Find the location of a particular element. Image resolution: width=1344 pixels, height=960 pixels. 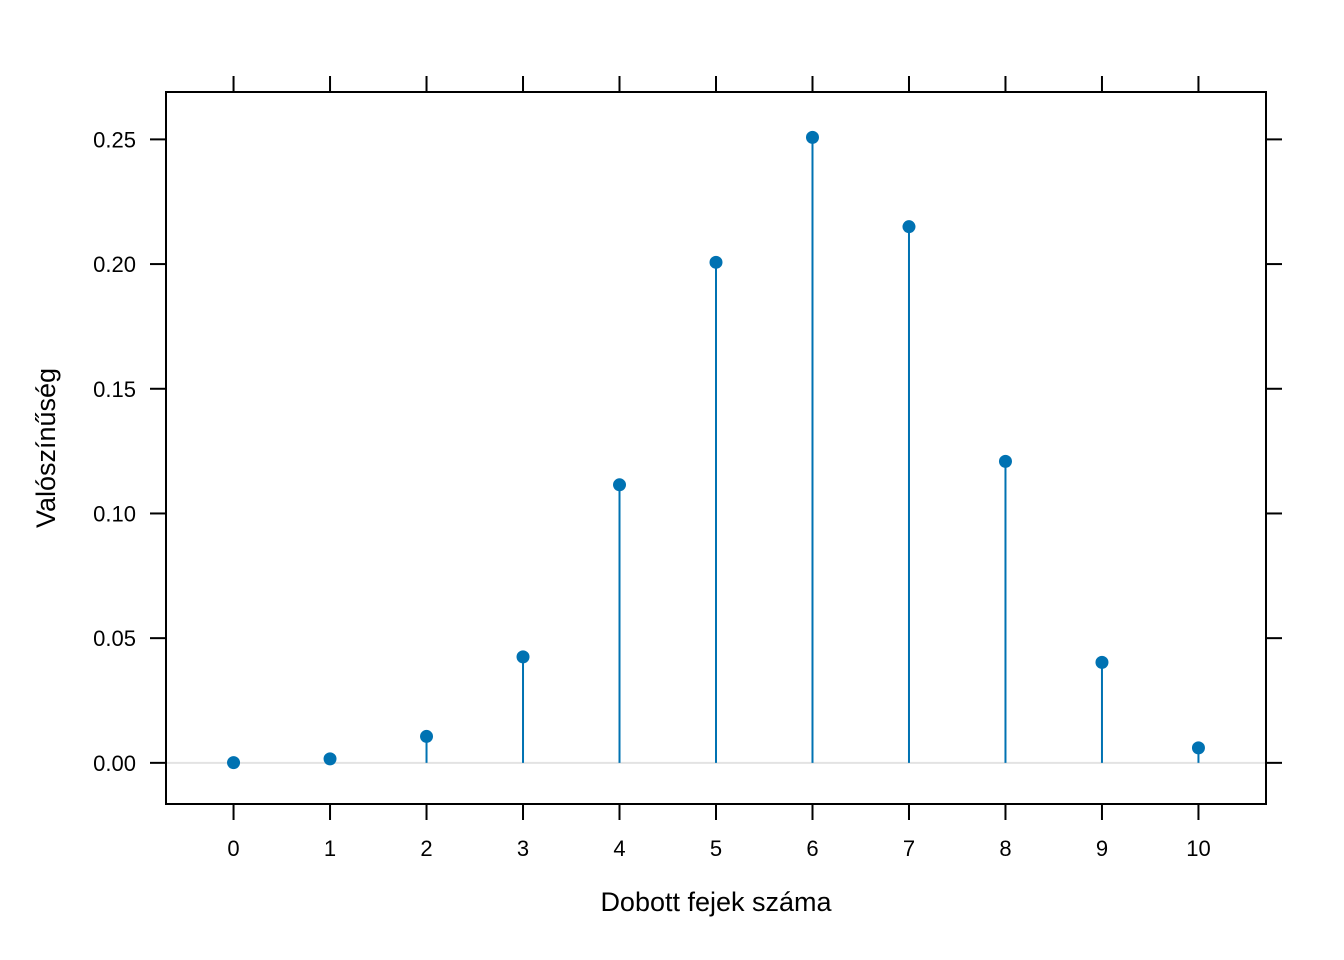

x-tick-label: 6 is located at coordinates (812, 848).